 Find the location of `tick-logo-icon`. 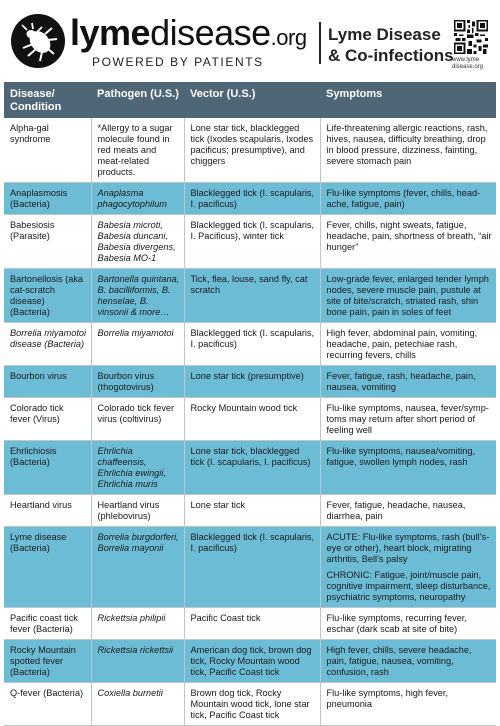

tick-logo-icon is located at coordinates (38, 41).